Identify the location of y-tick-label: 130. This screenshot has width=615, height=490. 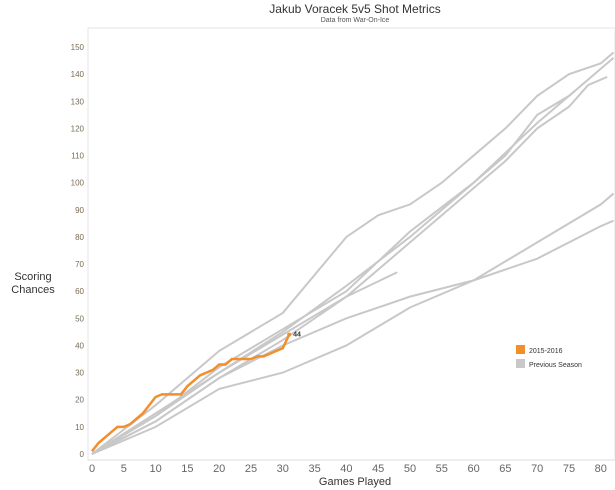
(78, 101).